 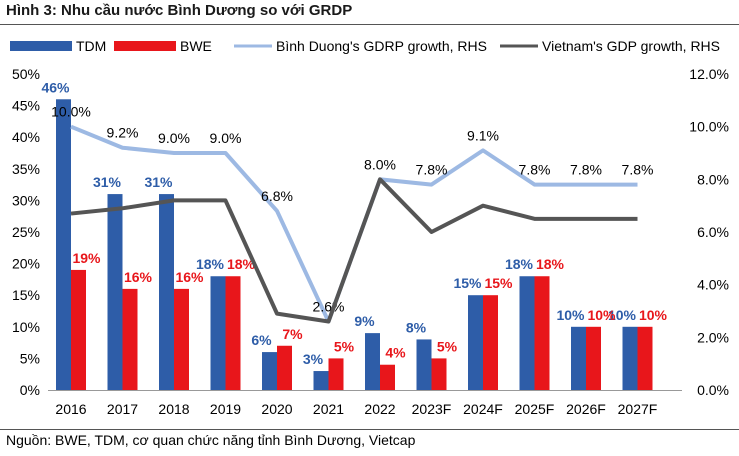 What do you see at coordinates (26, 106) in the screenshot?
I see `left-tick-label: 45%` at bounding box center [26, 106].